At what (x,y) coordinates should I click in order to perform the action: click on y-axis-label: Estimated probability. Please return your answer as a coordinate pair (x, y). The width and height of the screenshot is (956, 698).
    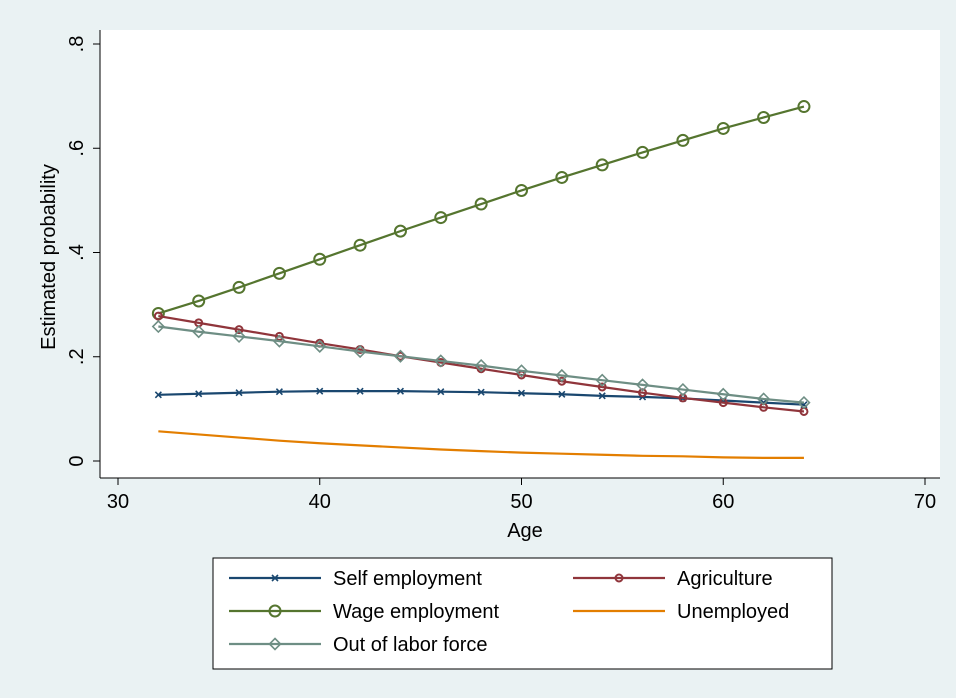
    Looking at the image, I should click on (49, 257).